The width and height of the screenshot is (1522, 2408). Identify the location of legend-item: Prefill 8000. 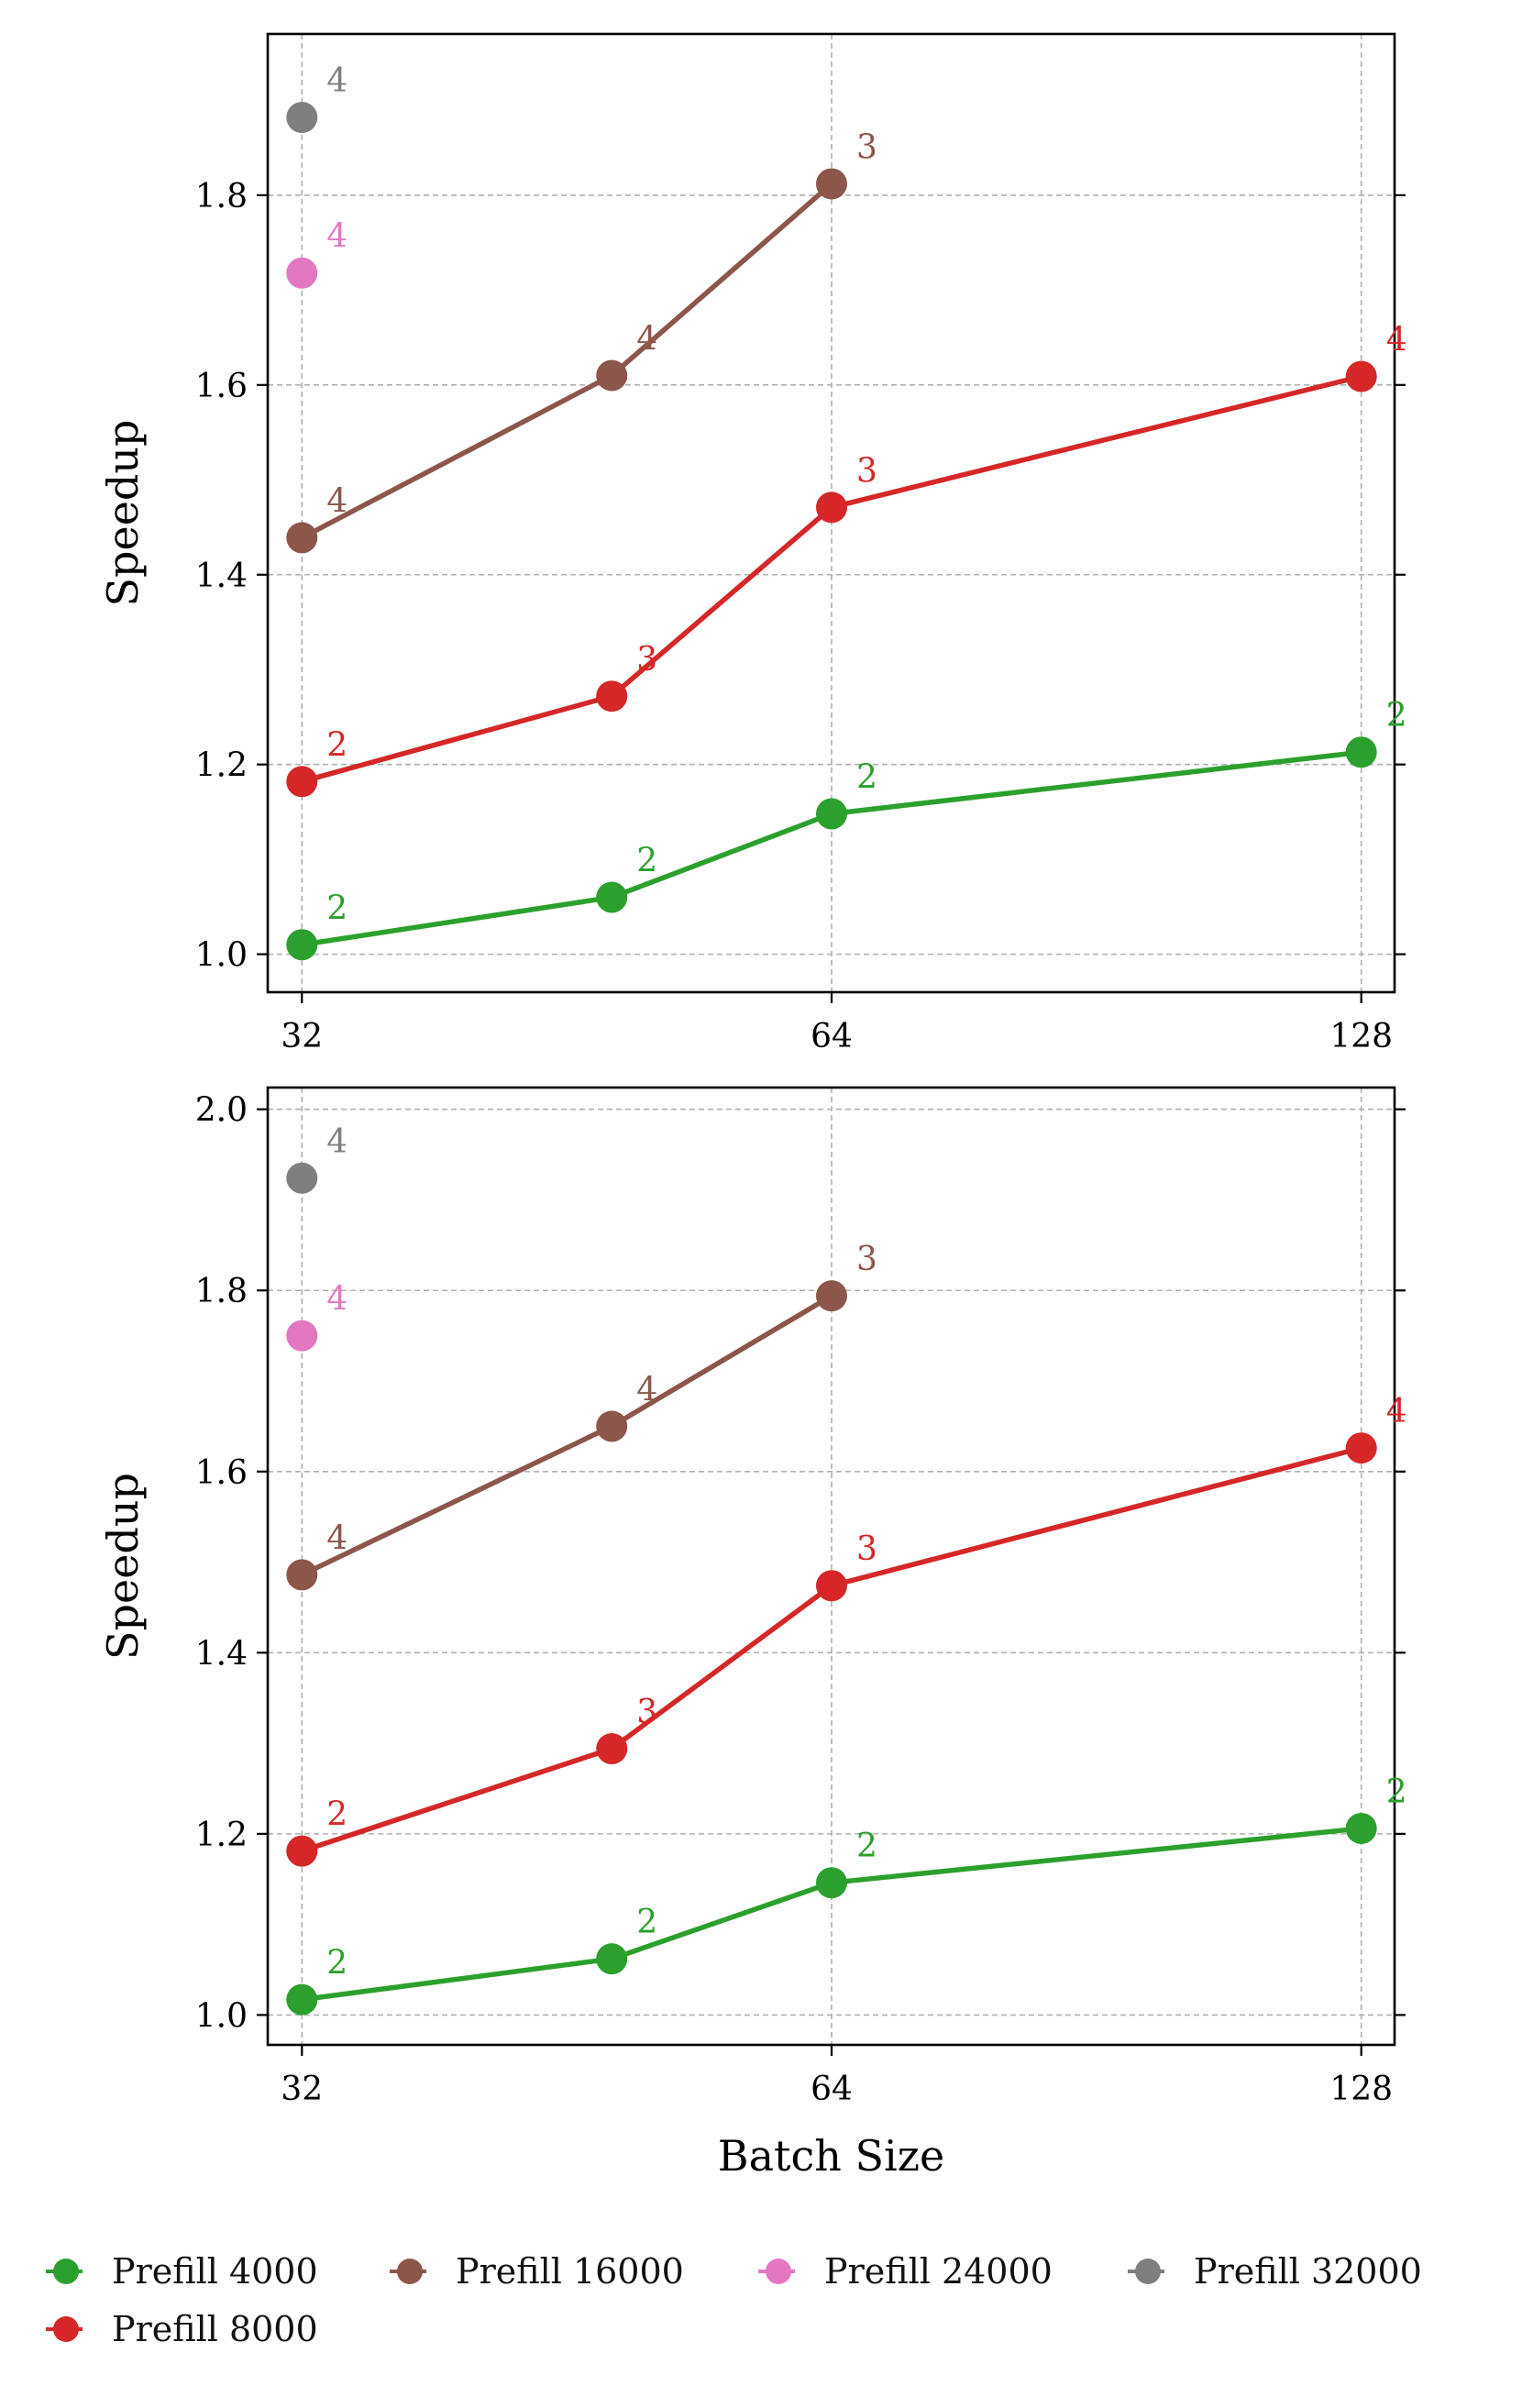
(182, 2329).